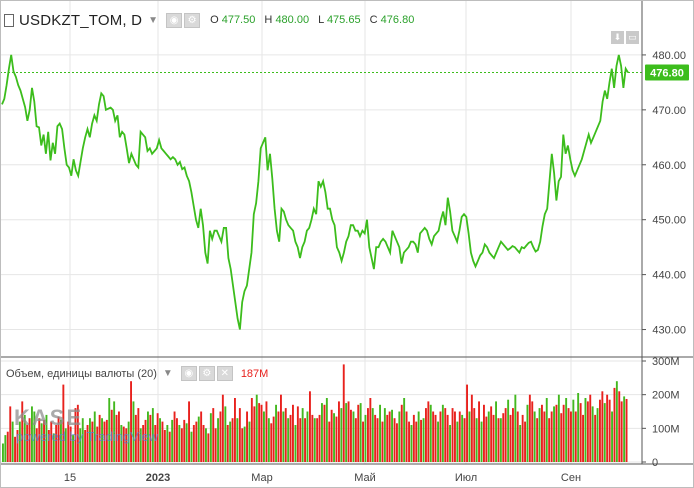 Image resolution: width=694 pixels, height=488 pixels. Describe the element at coordinates (669, 111) in the screenshot. I see `y-tick-label: 470.00` at that location.